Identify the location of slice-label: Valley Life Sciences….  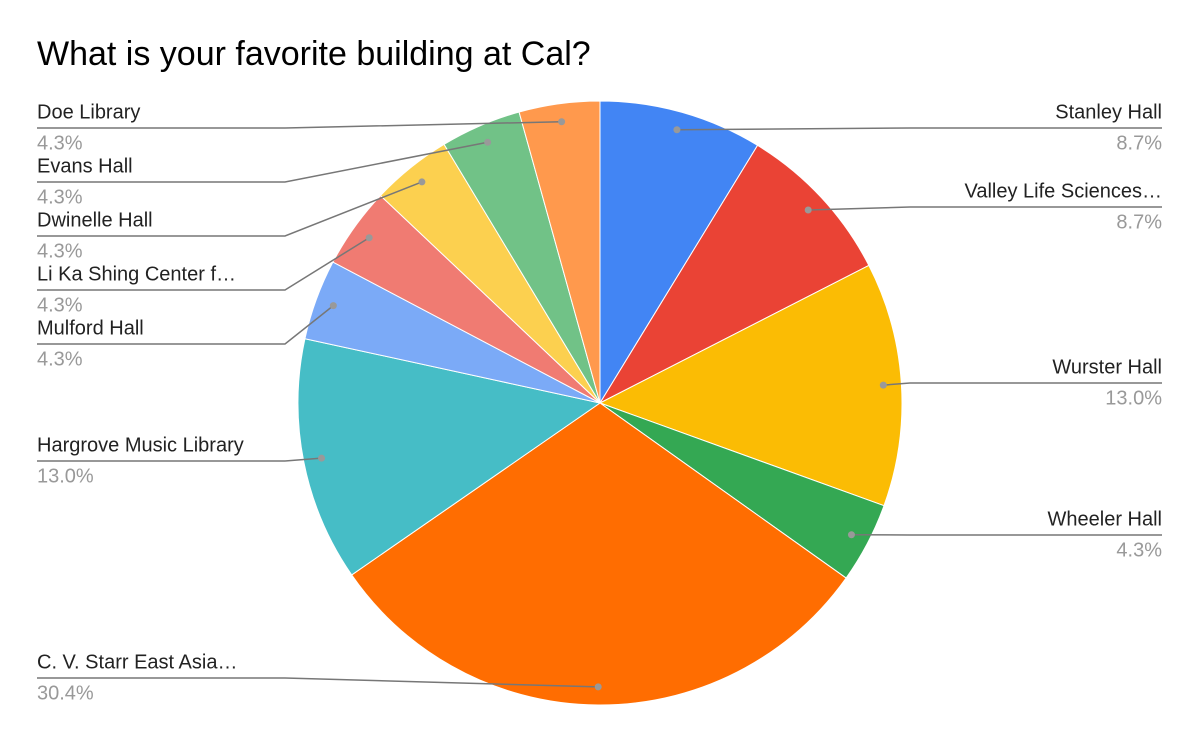
(1064, 191).